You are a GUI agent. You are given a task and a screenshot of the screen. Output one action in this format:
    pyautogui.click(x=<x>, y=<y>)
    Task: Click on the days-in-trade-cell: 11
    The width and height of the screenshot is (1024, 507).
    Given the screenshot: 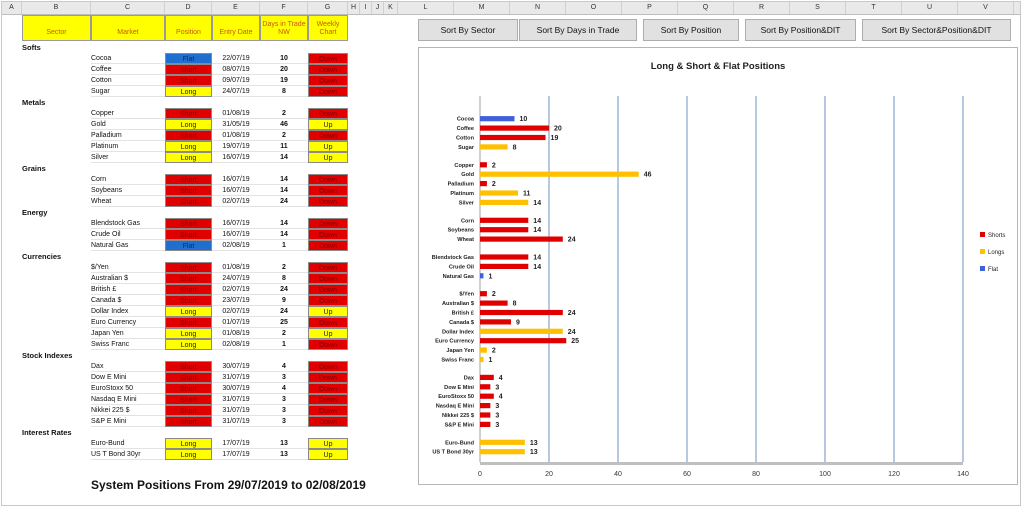 What is the action you would take?
    pyautogui.click(x=284, y=146)
    